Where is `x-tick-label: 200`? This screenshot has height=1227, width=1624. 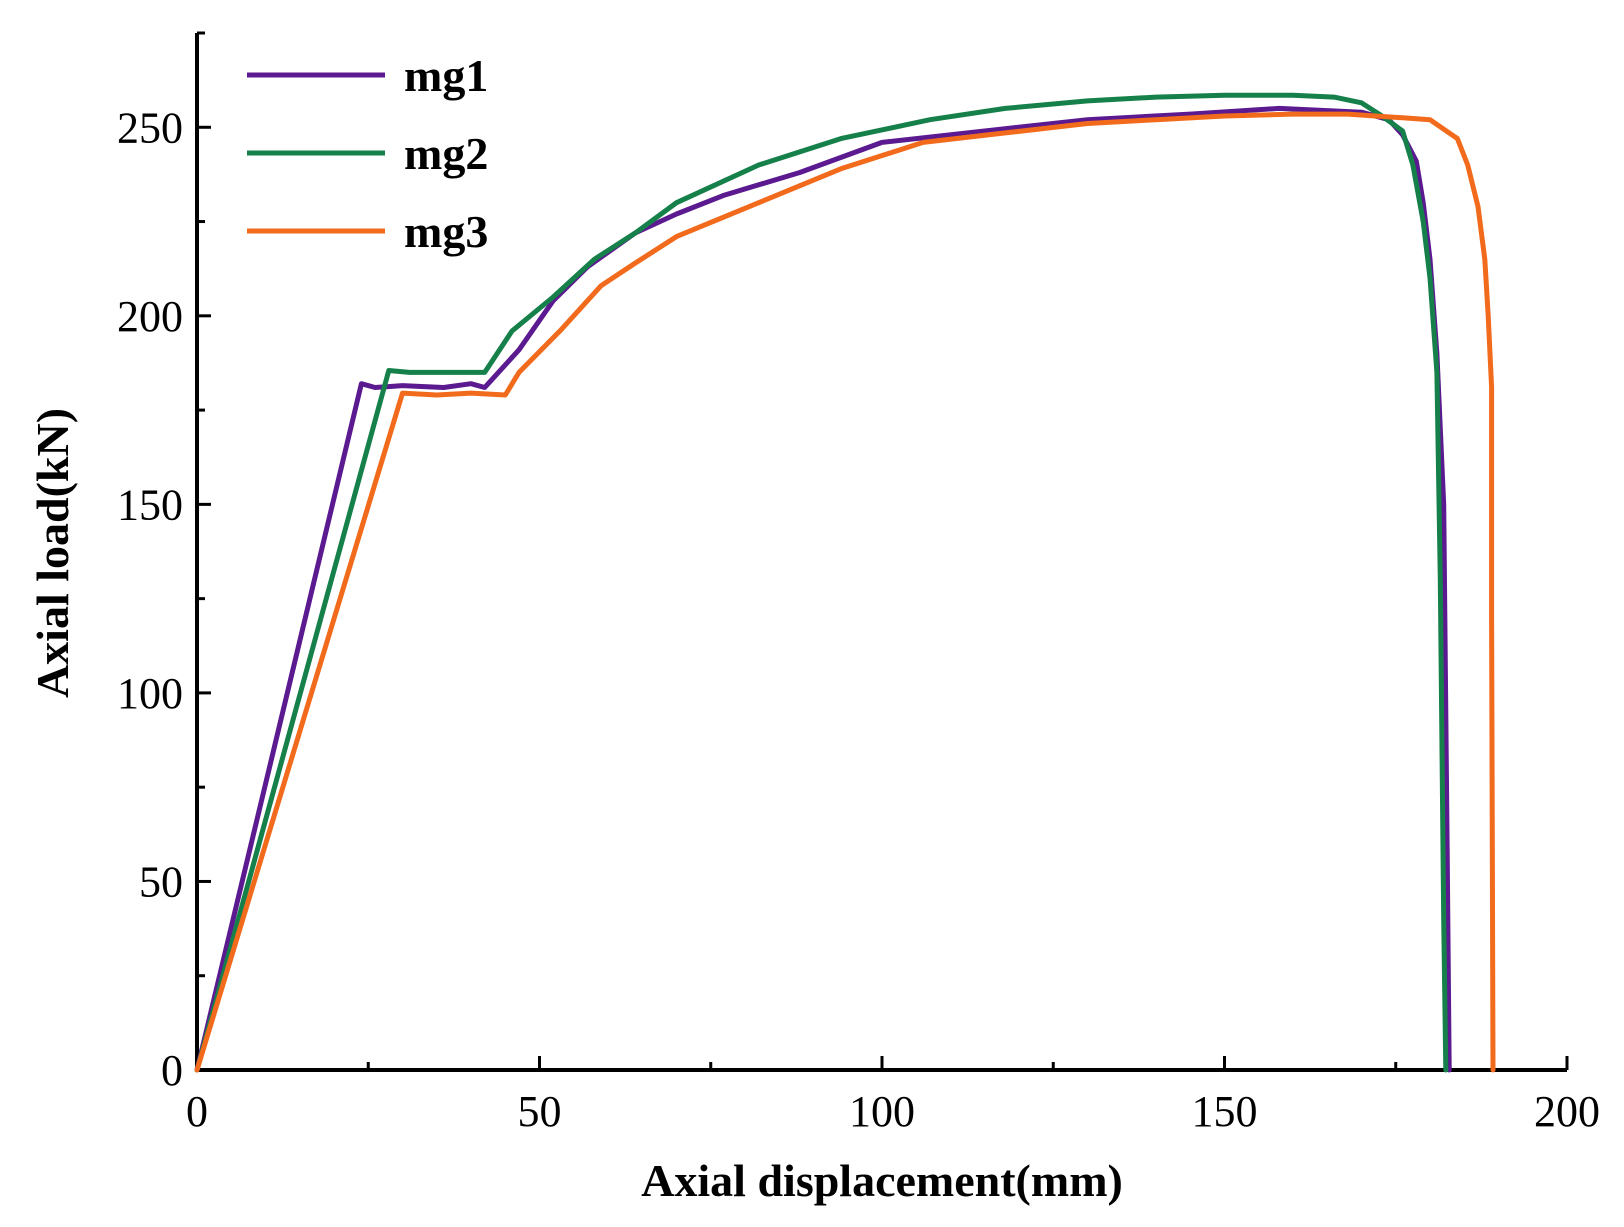 x-tick-label: 200 is located at coordinates (1567, 1111).